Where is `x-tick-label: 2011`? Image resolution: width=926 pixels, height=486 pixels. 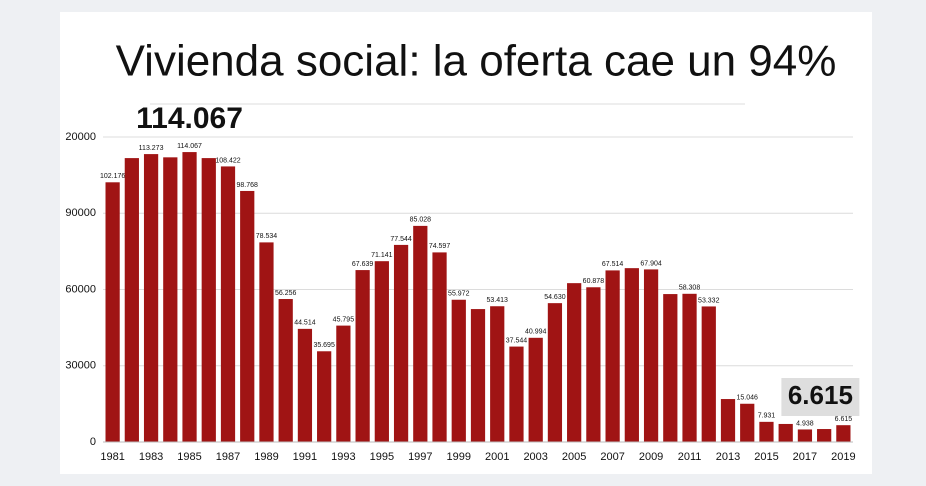 x-tick-label: 2011 is located at coordinates (690, 457).